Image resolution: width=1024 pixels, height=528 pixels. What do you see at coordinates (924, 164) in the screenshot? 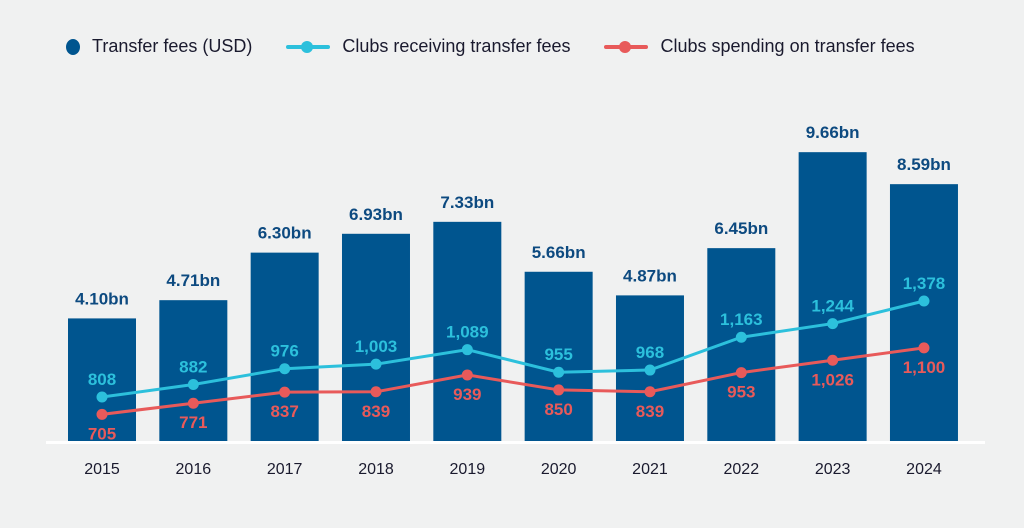
I see `bar-value-label: 8.59bn` at bounding box center [924, 164].